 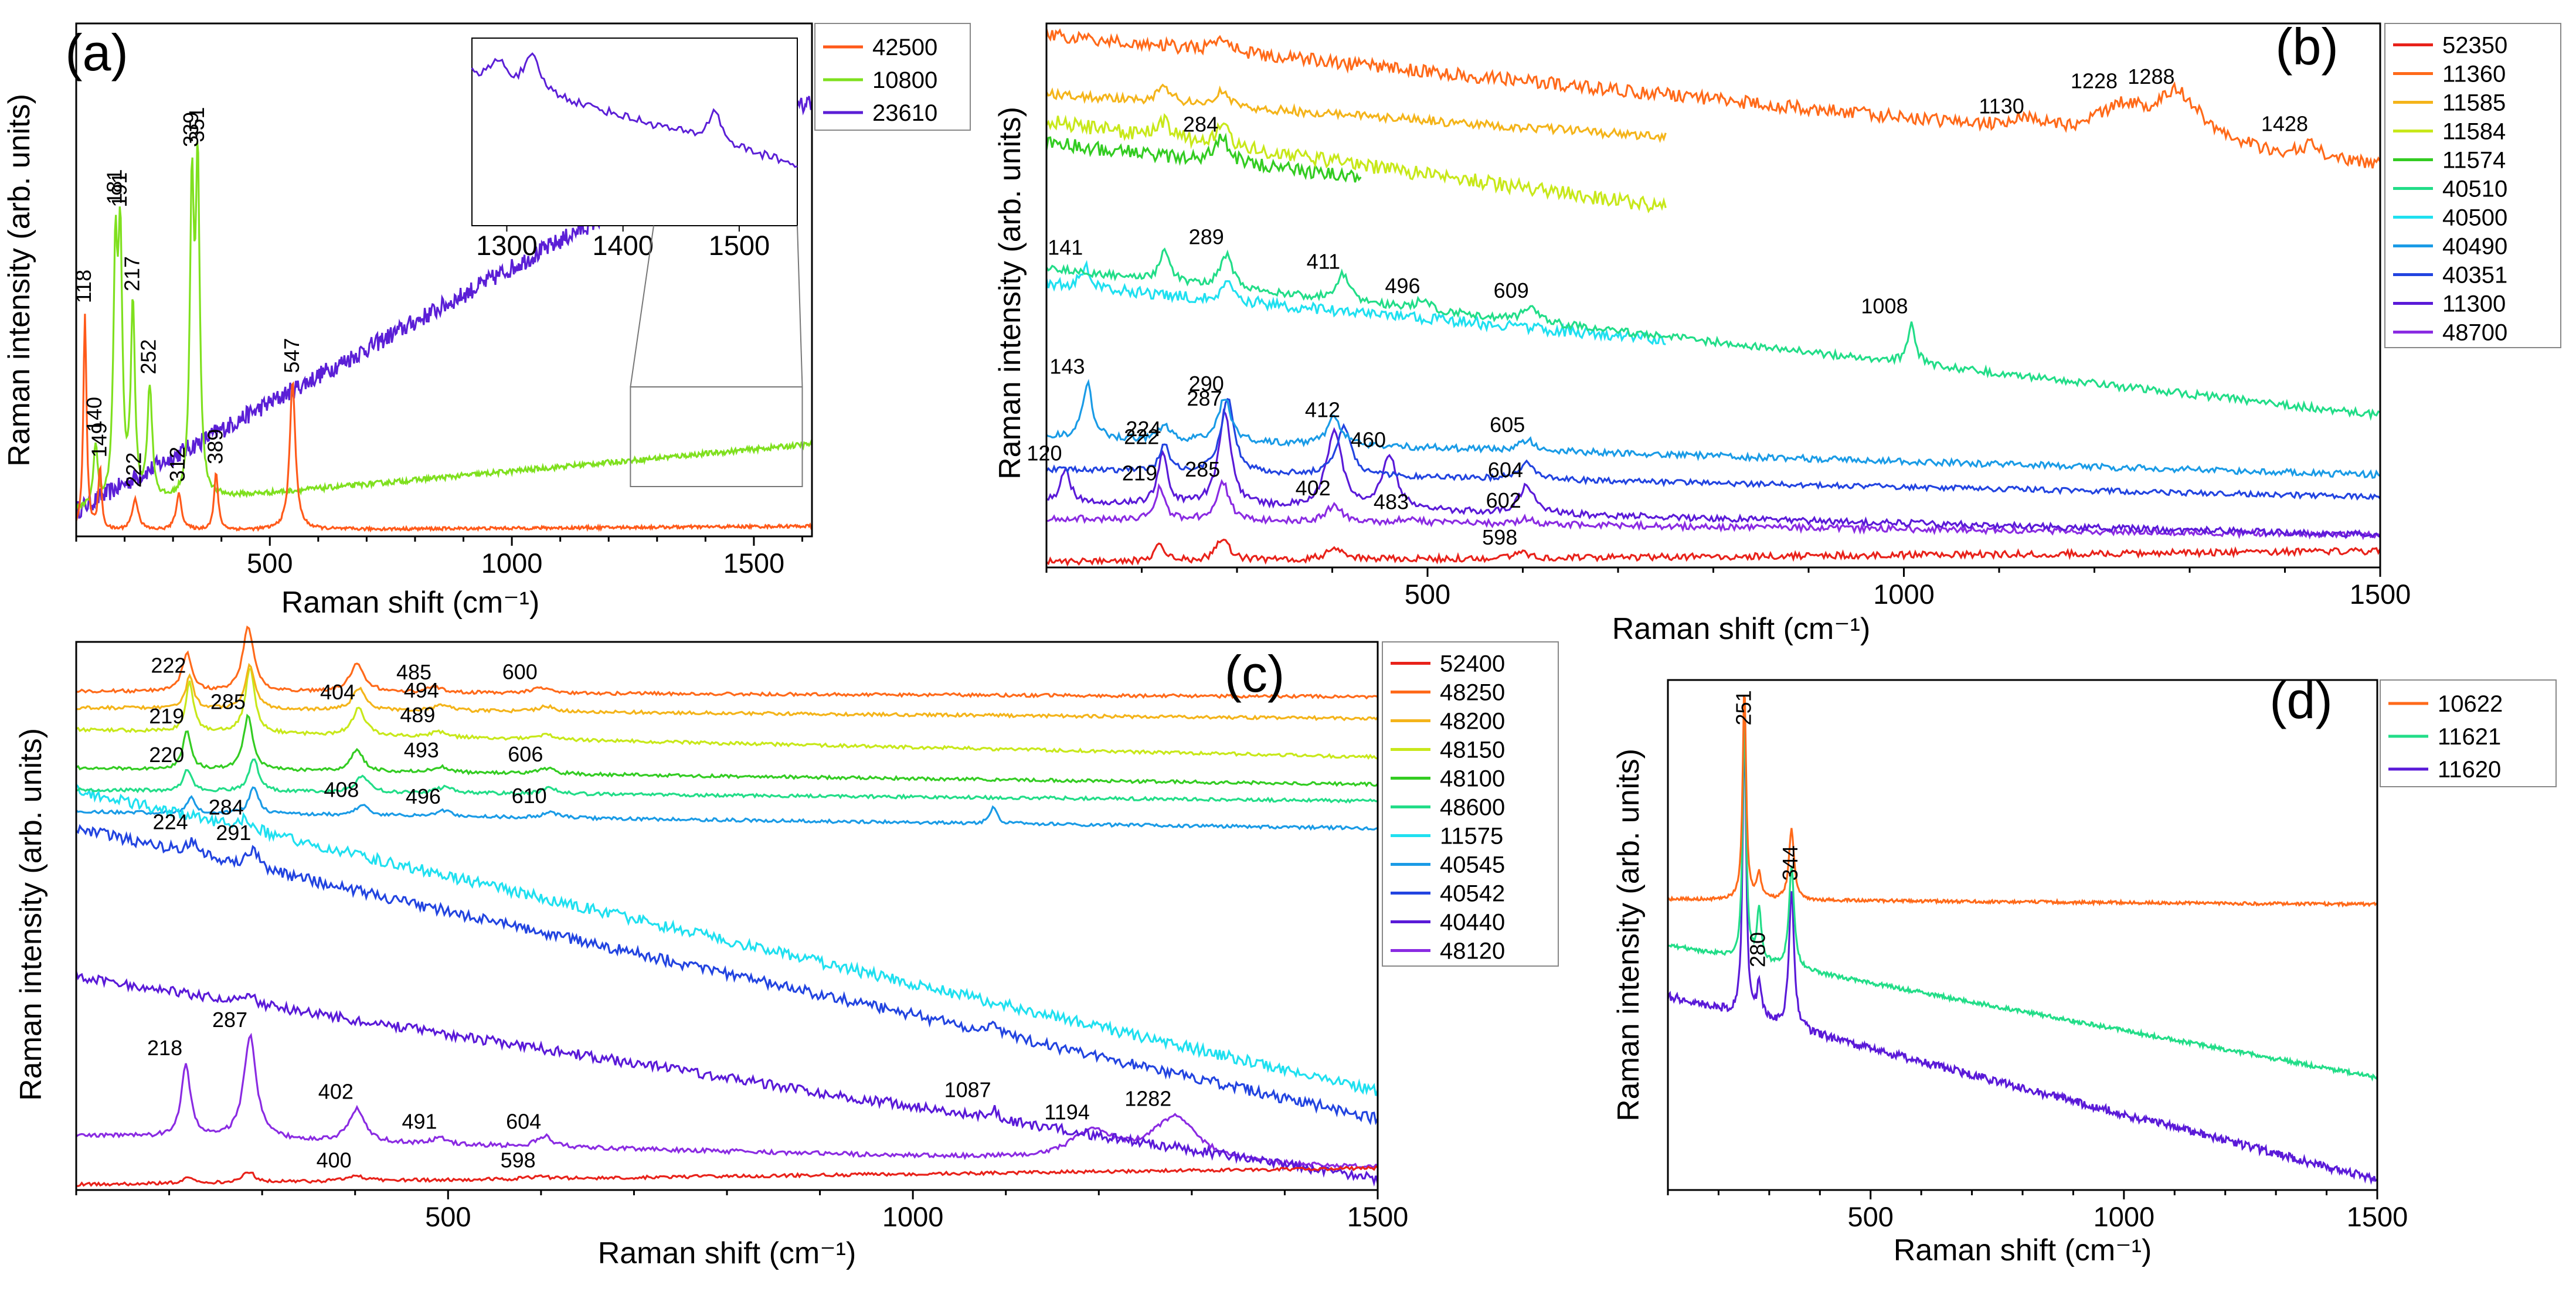 What do you see at coordinates (414, 672) in the screenshot?
I see `peak-annotation-485-13: 485` at bounding box center [414, 672].